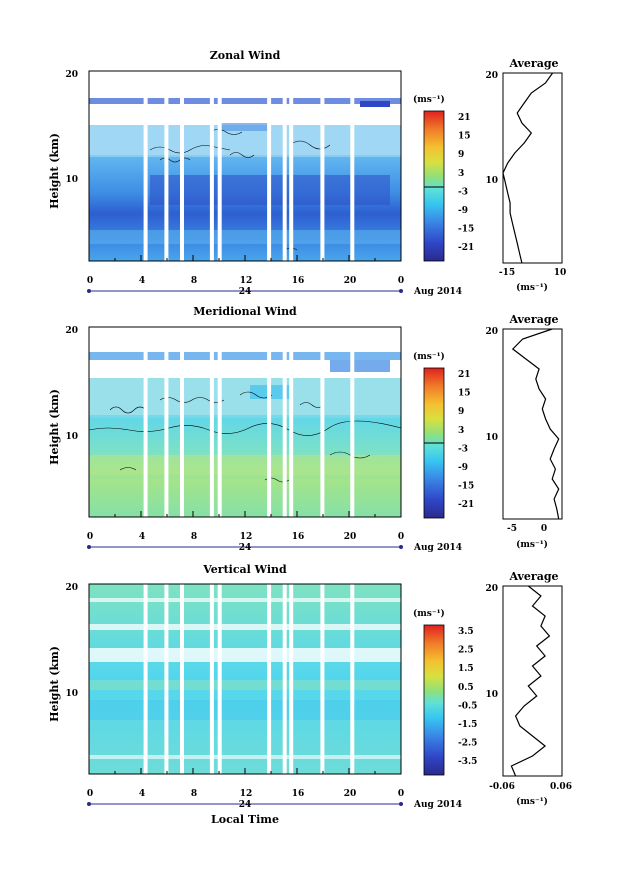  What do you see at coordinates (466, 651) in the screenshot?
I see `colorbar-tick-label: 2.5` at bounding box center [466, 651].